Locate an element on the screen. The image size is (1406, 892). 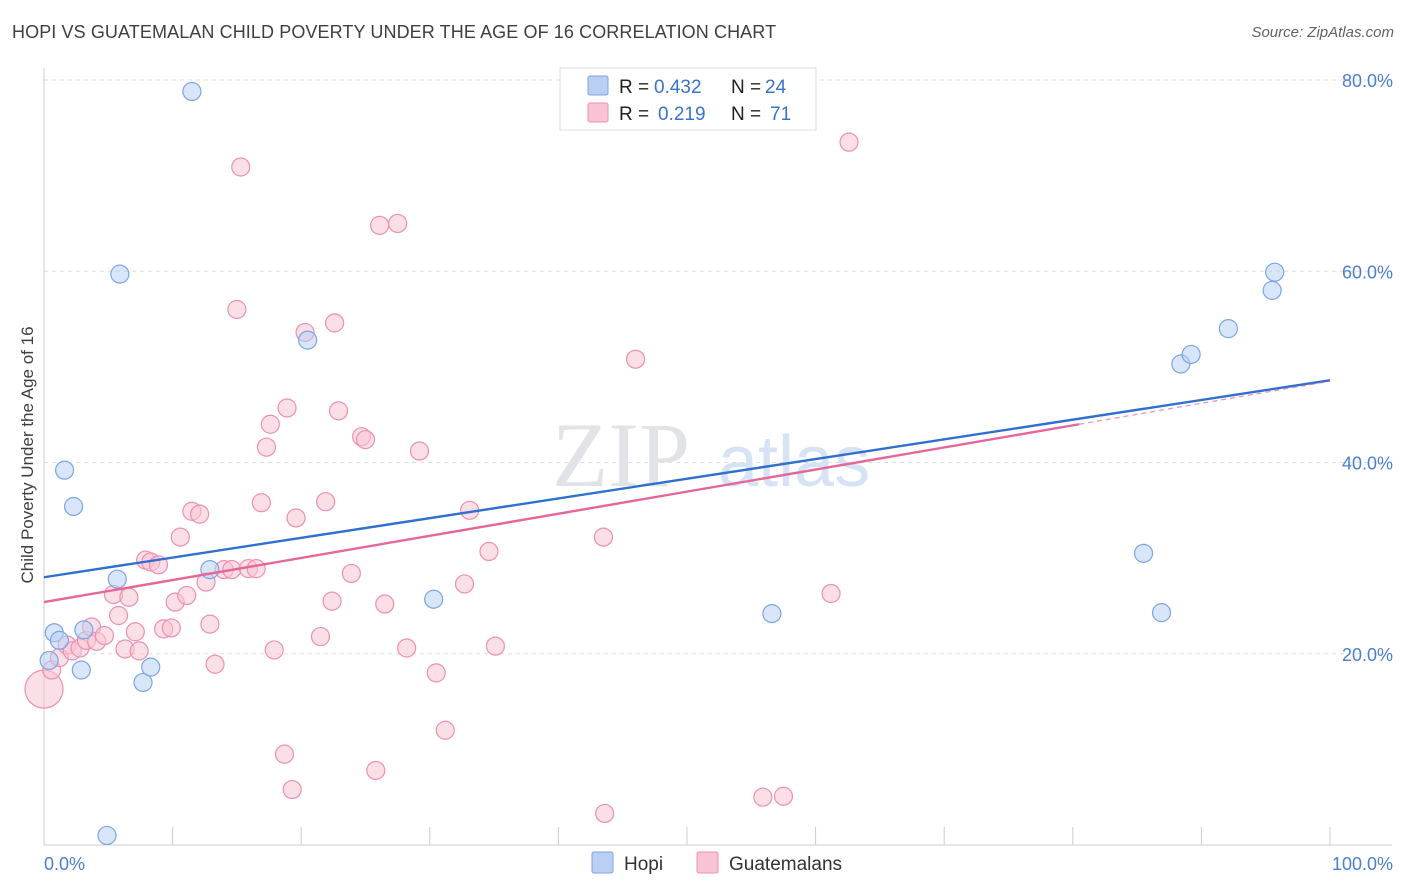
watermark: ZIP atlas is located at coordinates (711, 455).